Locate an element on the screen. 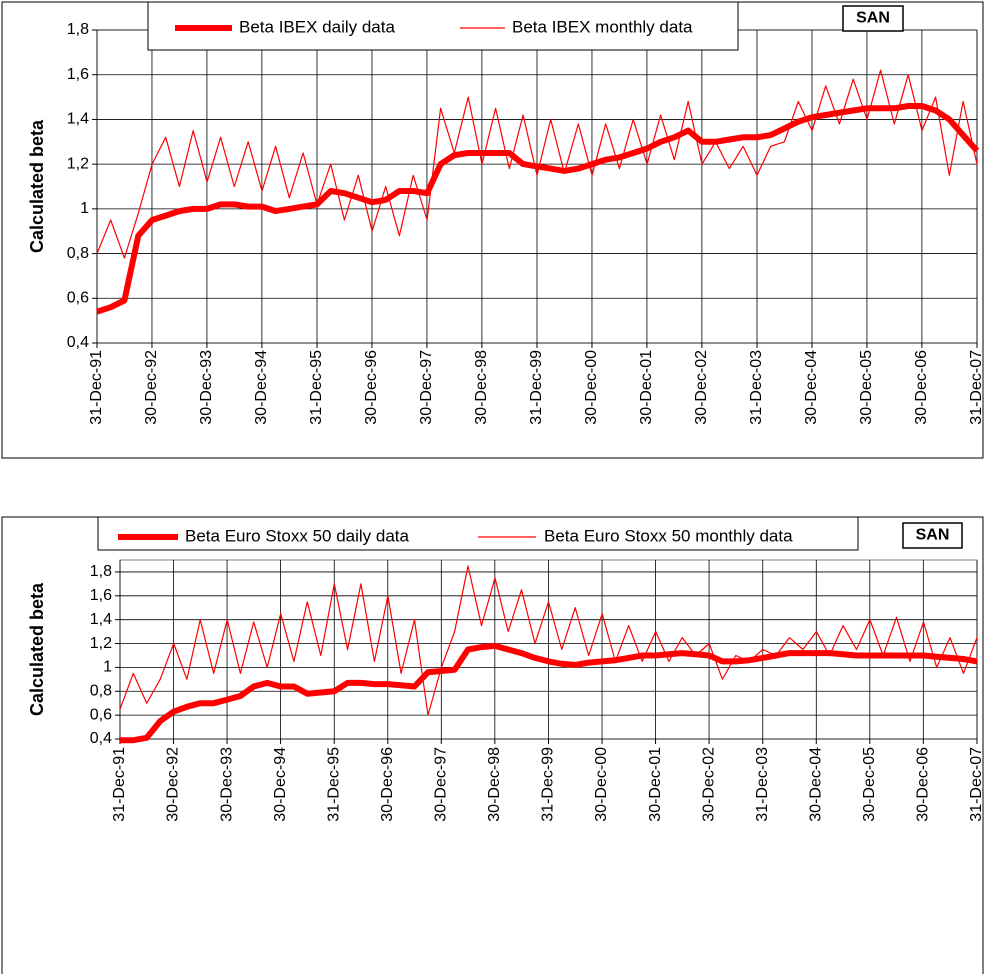  legend-label: Beta Euro Stoxx 50 daily data is located at coordinates (297, 535).